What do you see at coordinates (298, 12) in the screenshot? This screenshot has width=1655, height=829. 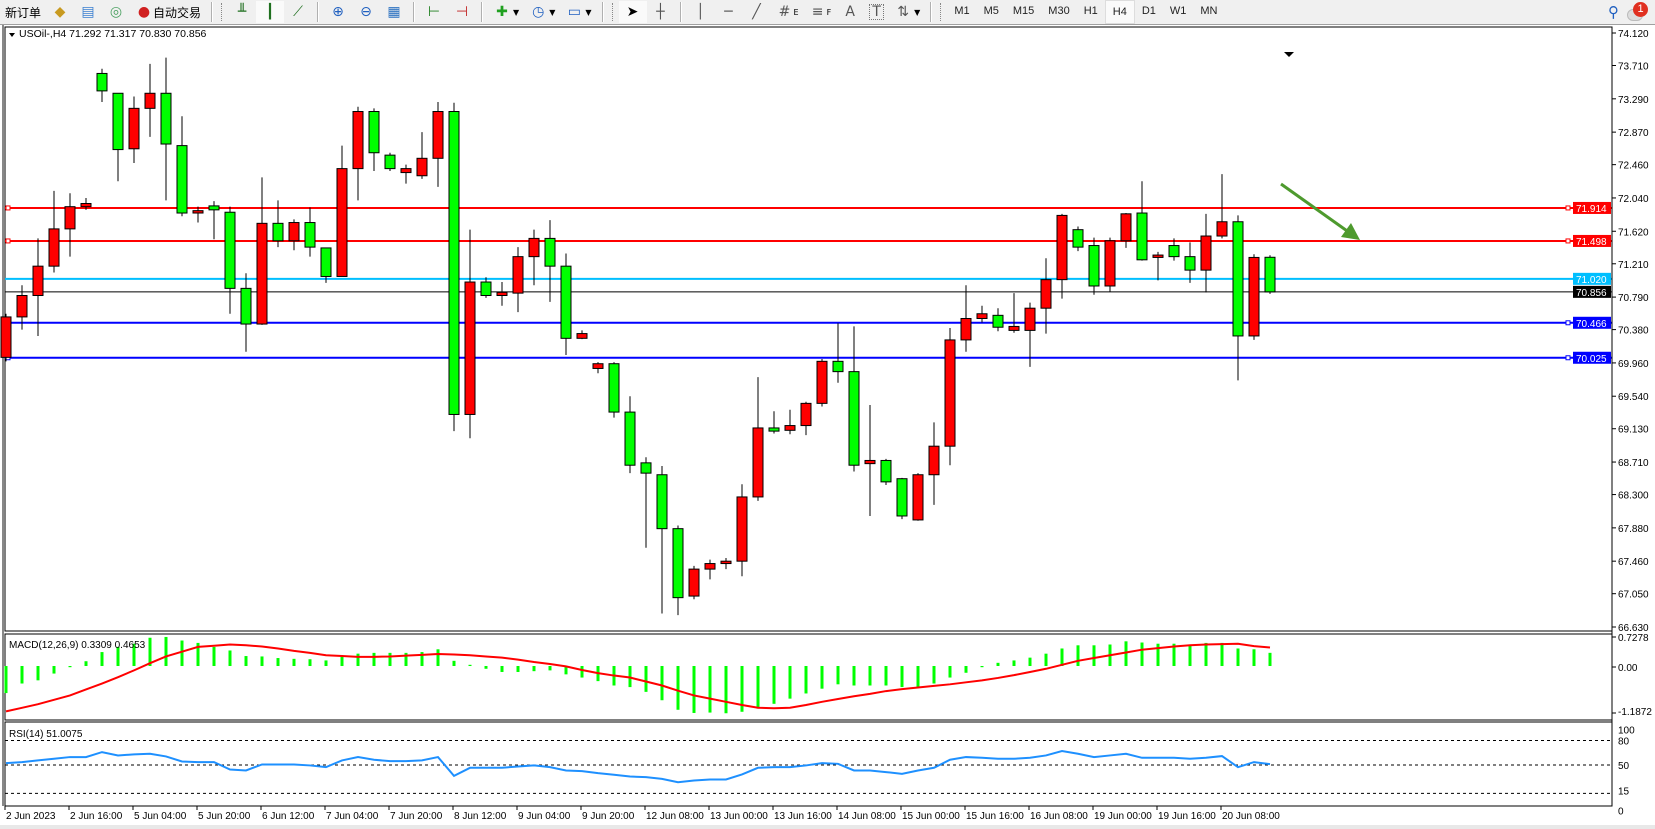 I see `line-chart-button: ⟋` at bounding box center [298, 12].